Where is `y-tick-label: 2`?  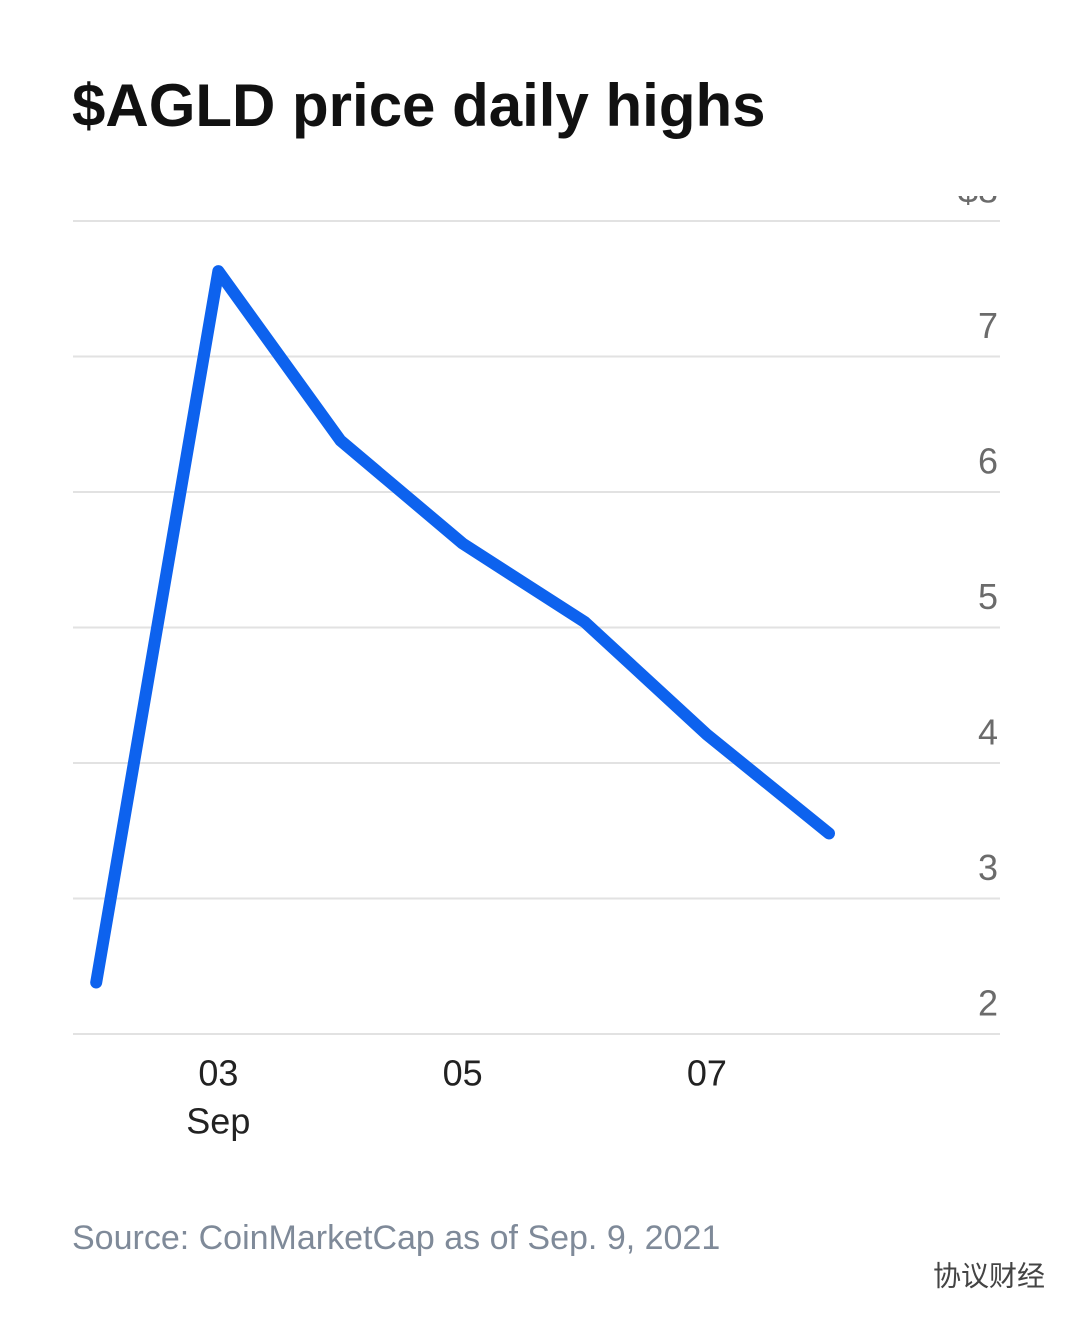
y-tick-label: 2 is located at coordinates (988, 1003).